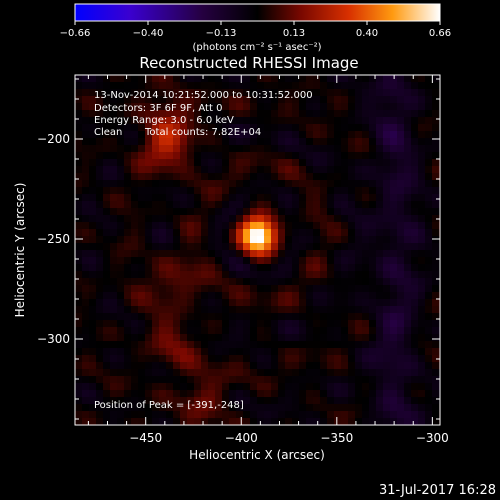  Describe the element at coordinates (432, 438) in the screenshot. I see `x-tick-label: −300` at that location.